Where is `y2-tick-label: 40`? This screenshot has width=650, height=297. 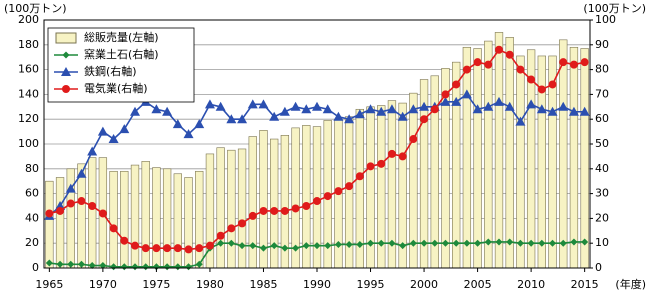
y2-tick-label: 40 is located at coordinates (602, 168).